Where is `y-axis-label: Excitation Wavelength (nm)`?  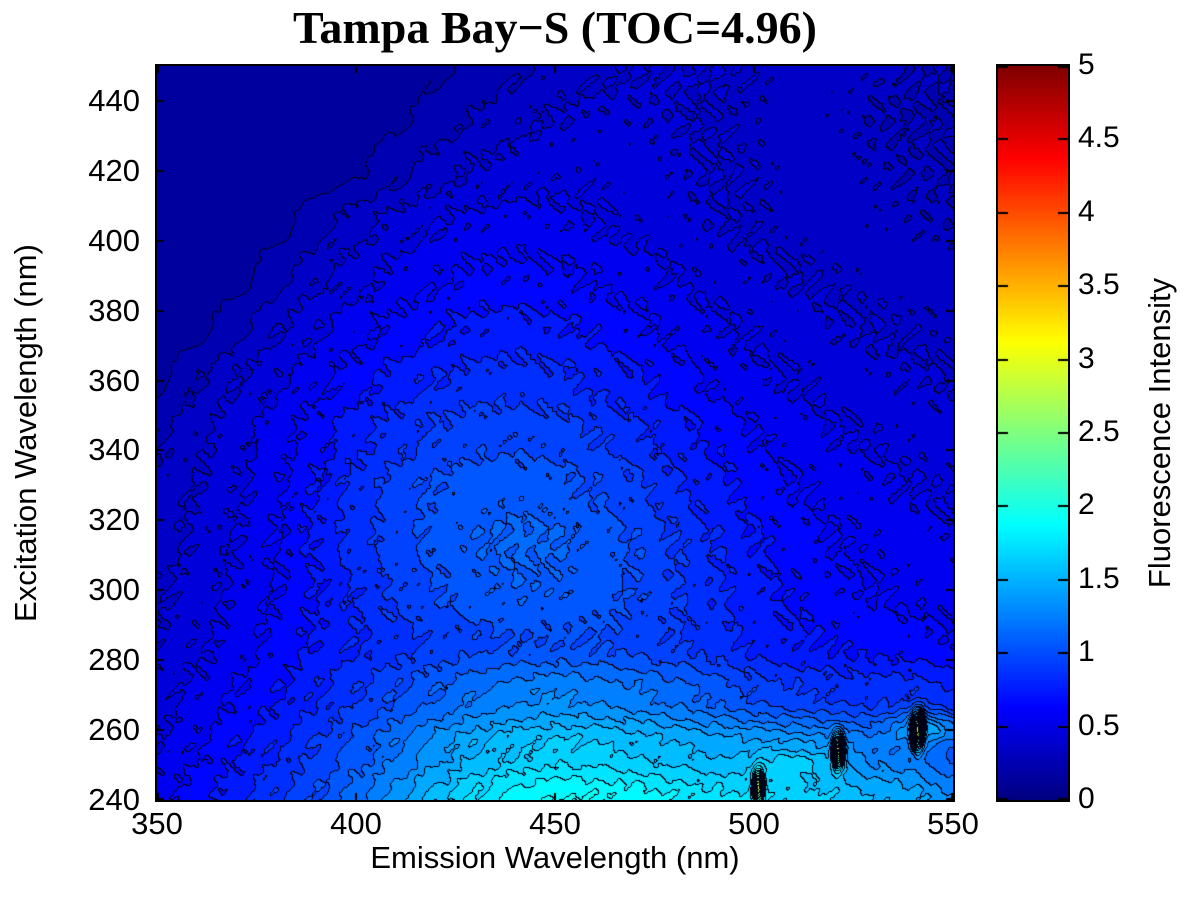
y-axis-label: Excitation Wavelength (nm) is located at coordinates (25, 433).